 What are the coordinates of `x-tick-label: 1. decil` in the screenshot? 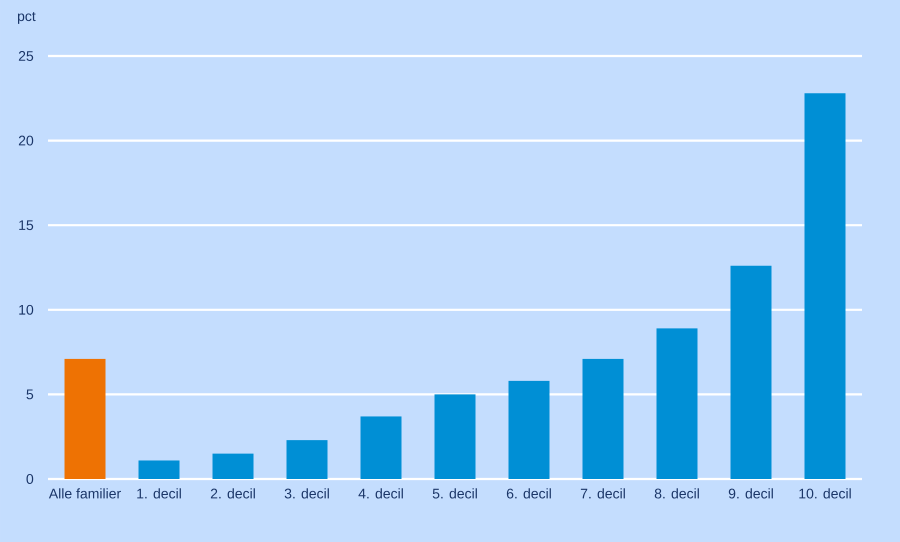 It's located at (159, 493).